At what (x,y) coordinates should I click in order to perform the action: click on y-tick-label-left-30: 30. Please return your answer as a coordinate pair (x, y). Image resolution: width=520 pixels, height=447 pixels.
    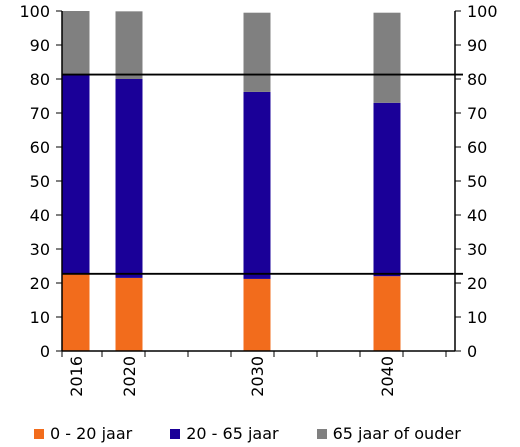
    Looking at the image, I should click on (40, 249).